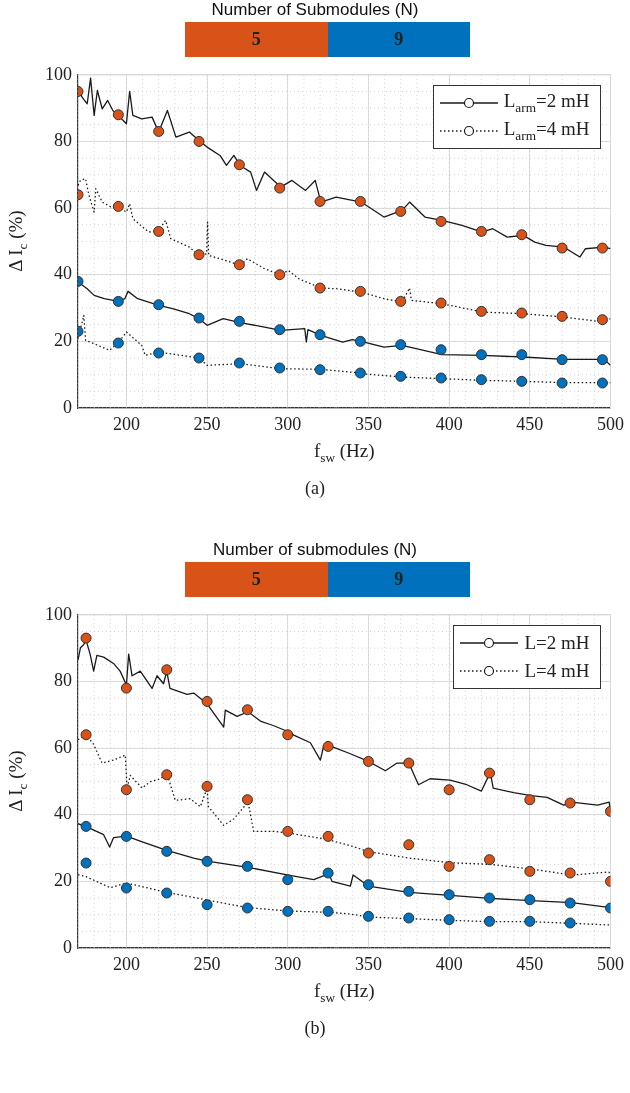 Image resolution: width=630 pixels, height=1093 pixels. Describe the element at coordinates (63, 273) in the screenshot. I see `y-tick-label: 40` at that location.